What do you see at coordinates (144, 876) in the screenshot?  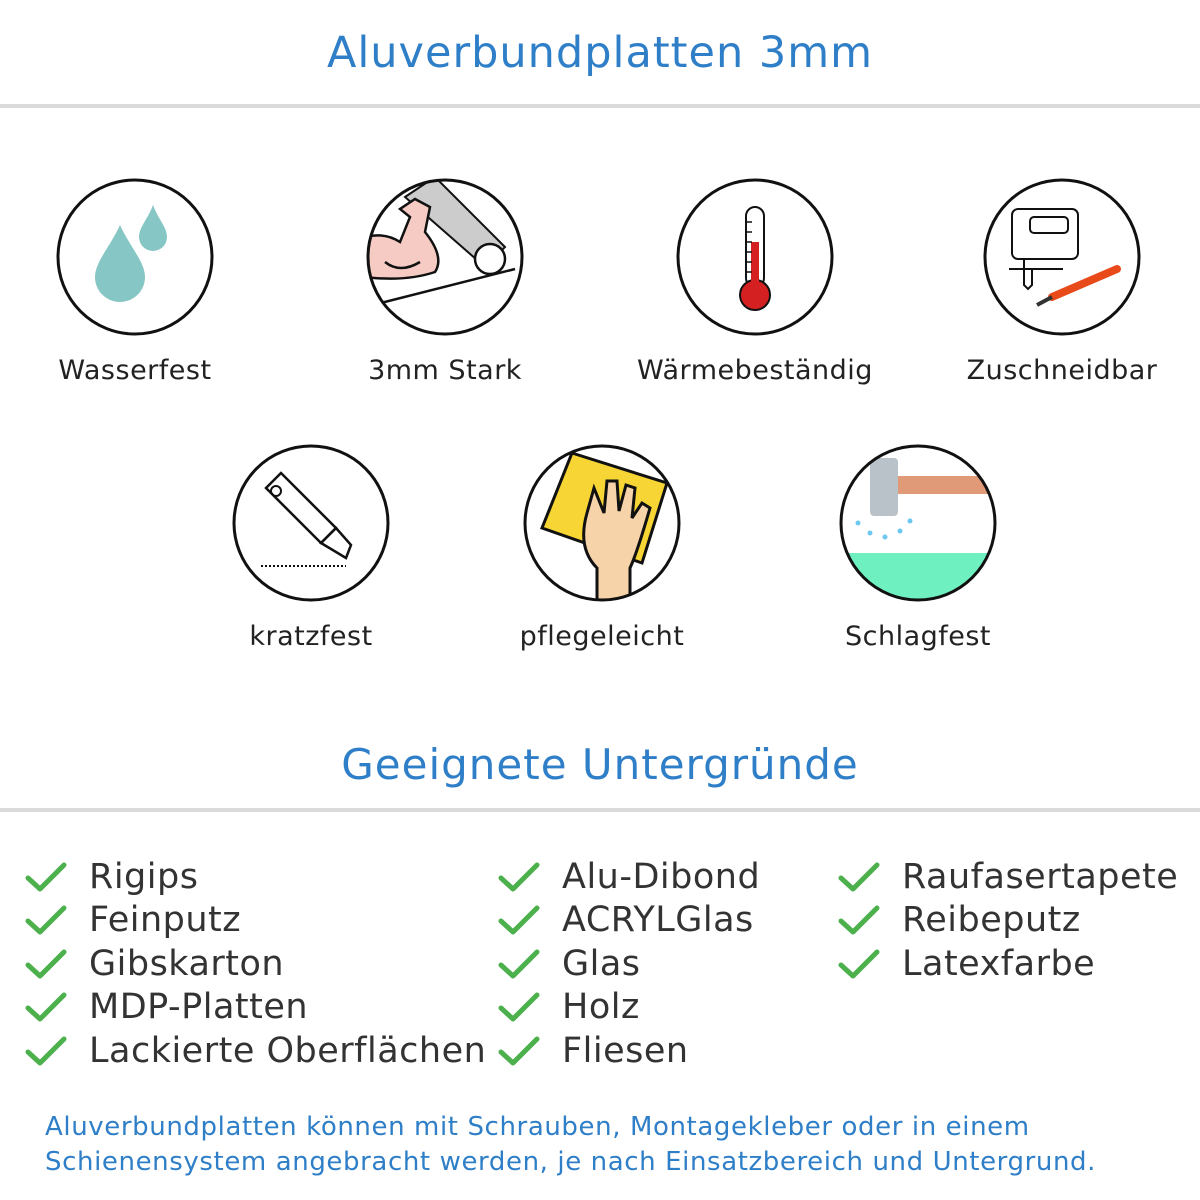 I see `list-item-label: Rigips` at bounding box center [144, 876].